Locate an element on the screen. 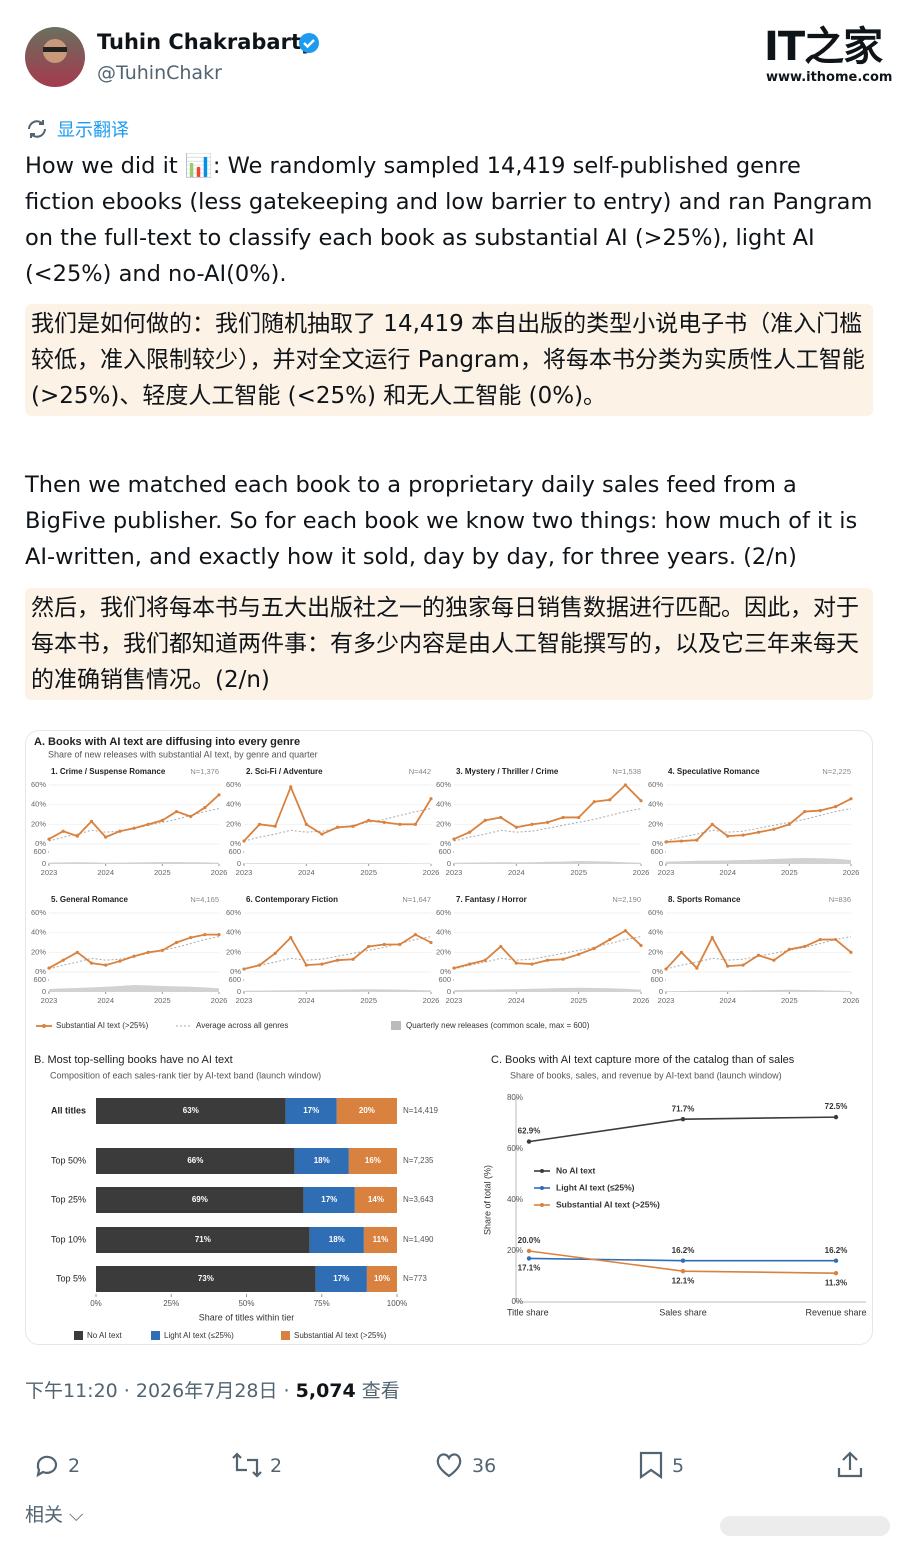 This screenshot has width=898, height=1545. avatar is located at coordinates (55, 57).